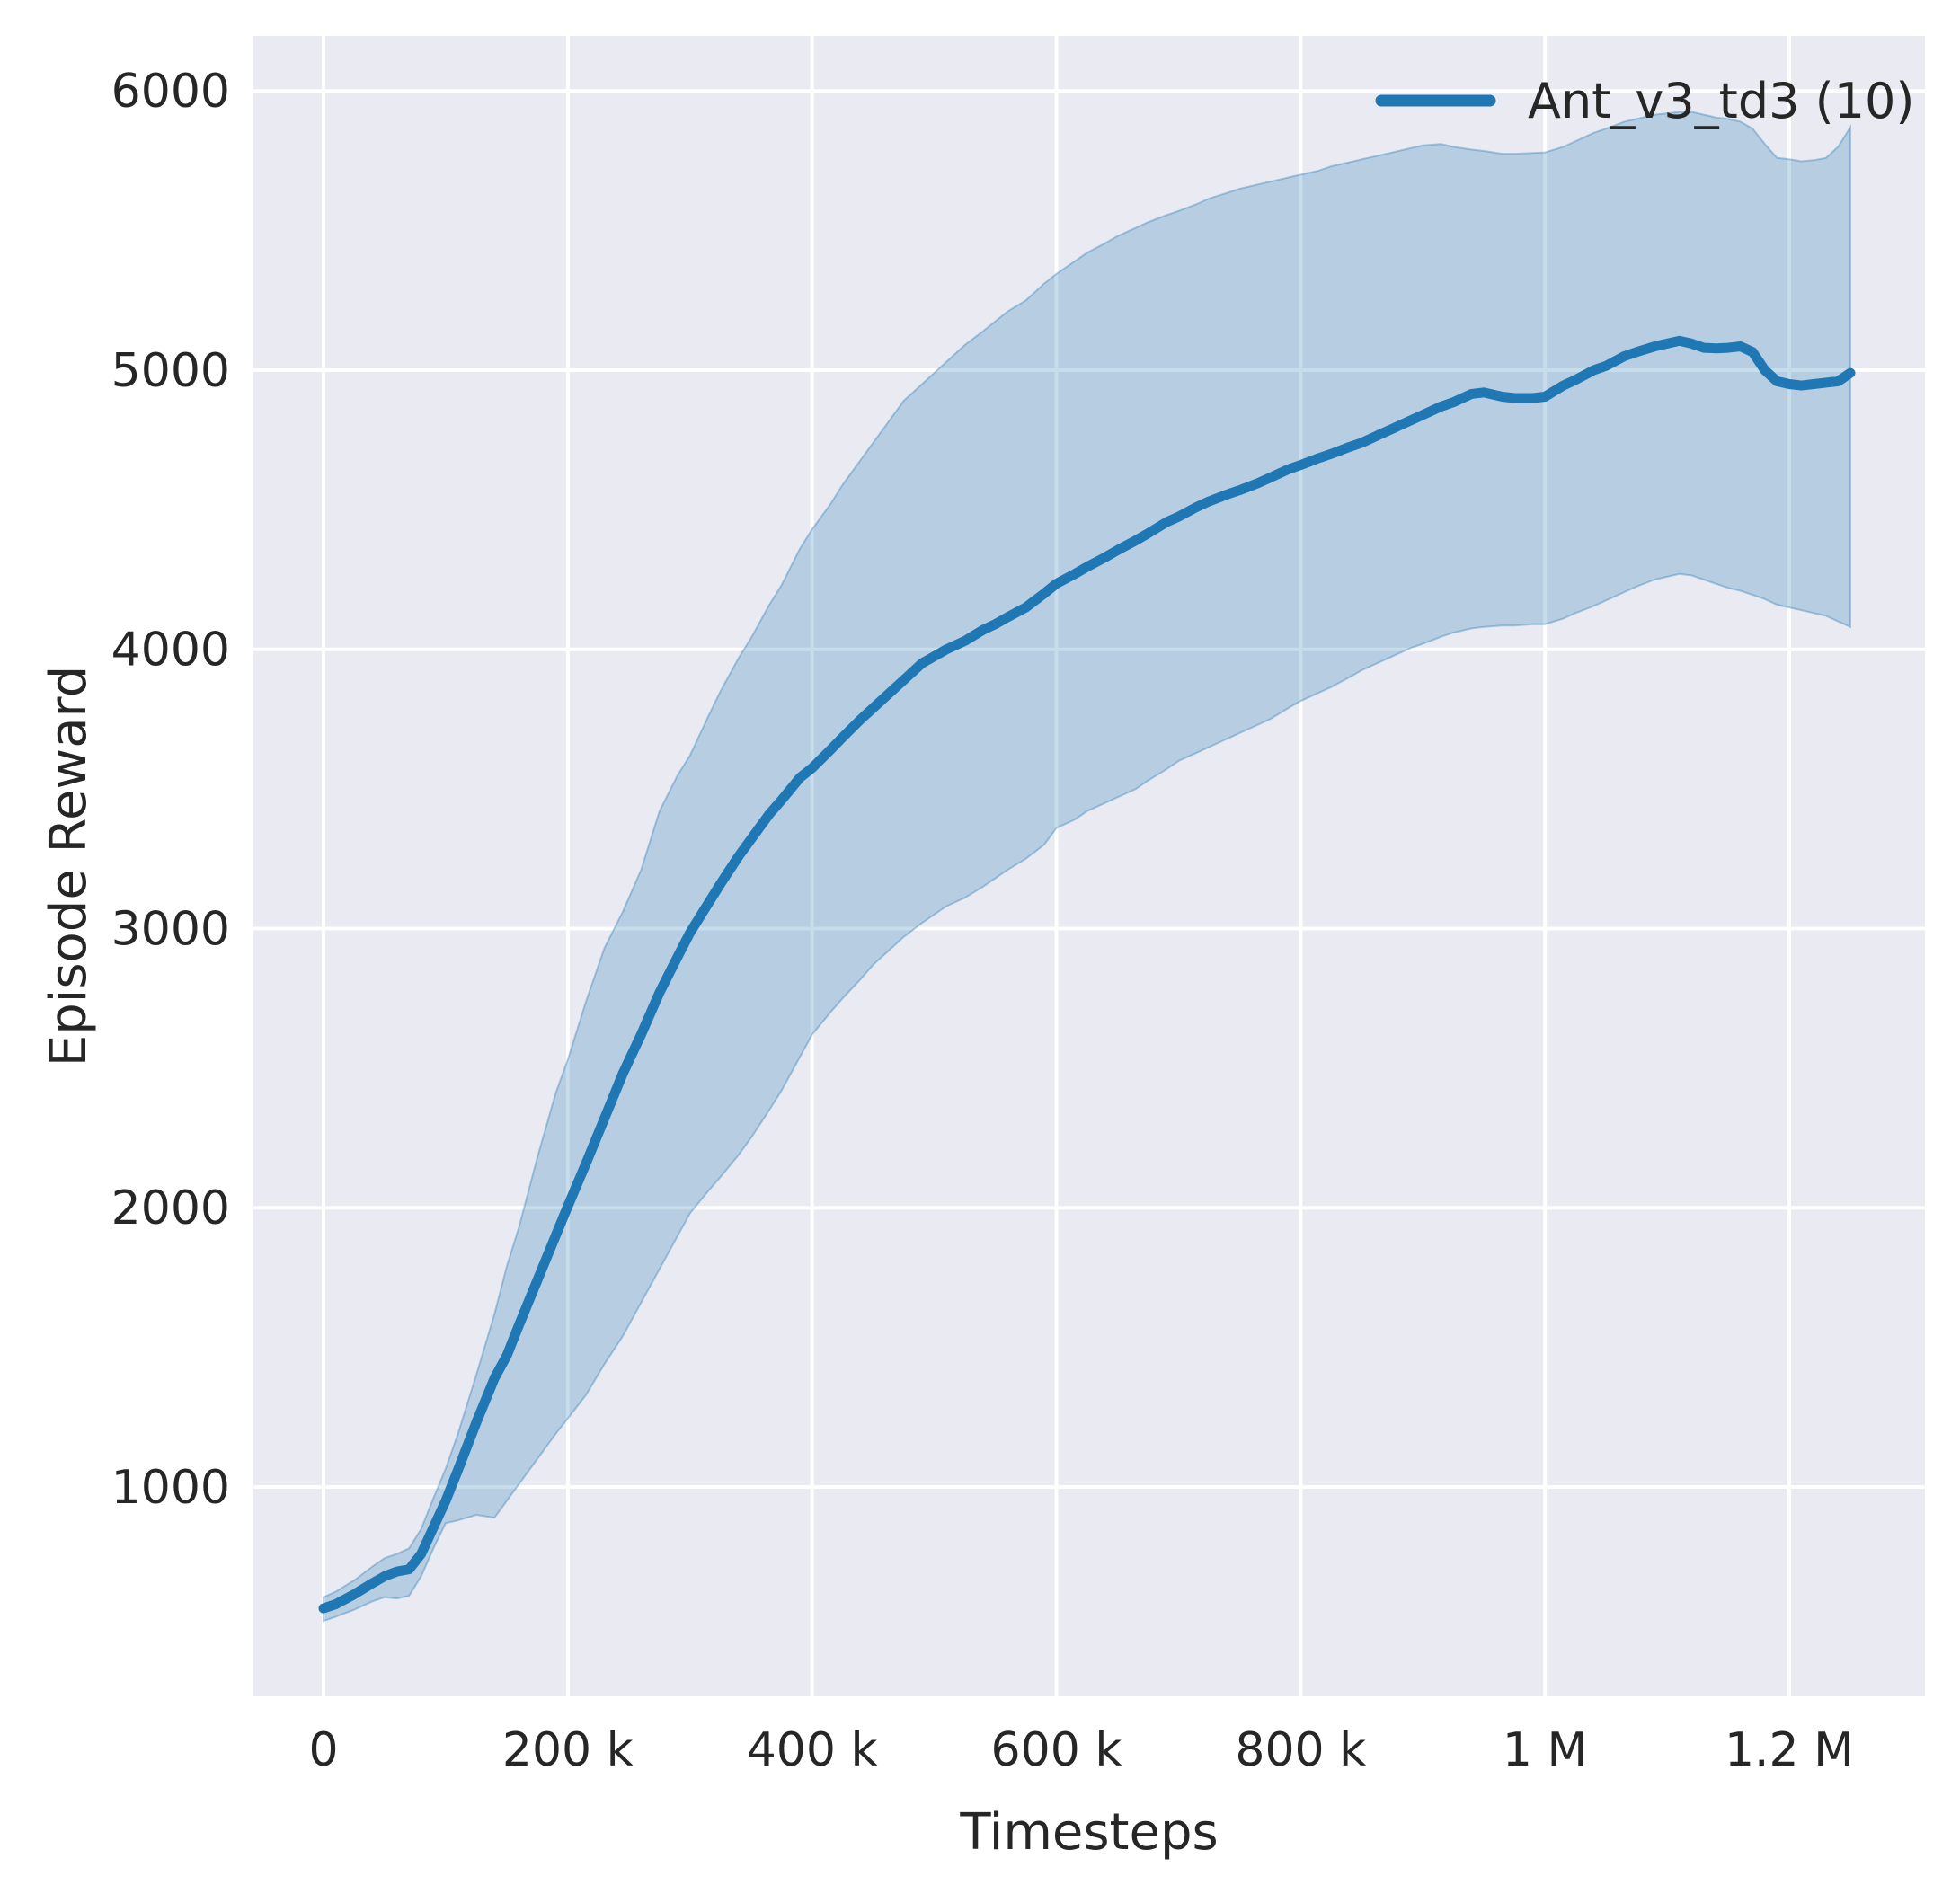 The height and width of the screenshot is (1885, 1960). Describe the element at coordinates (171, 371) in the screenshot. I see `y-tick-label: 5000` at that location.